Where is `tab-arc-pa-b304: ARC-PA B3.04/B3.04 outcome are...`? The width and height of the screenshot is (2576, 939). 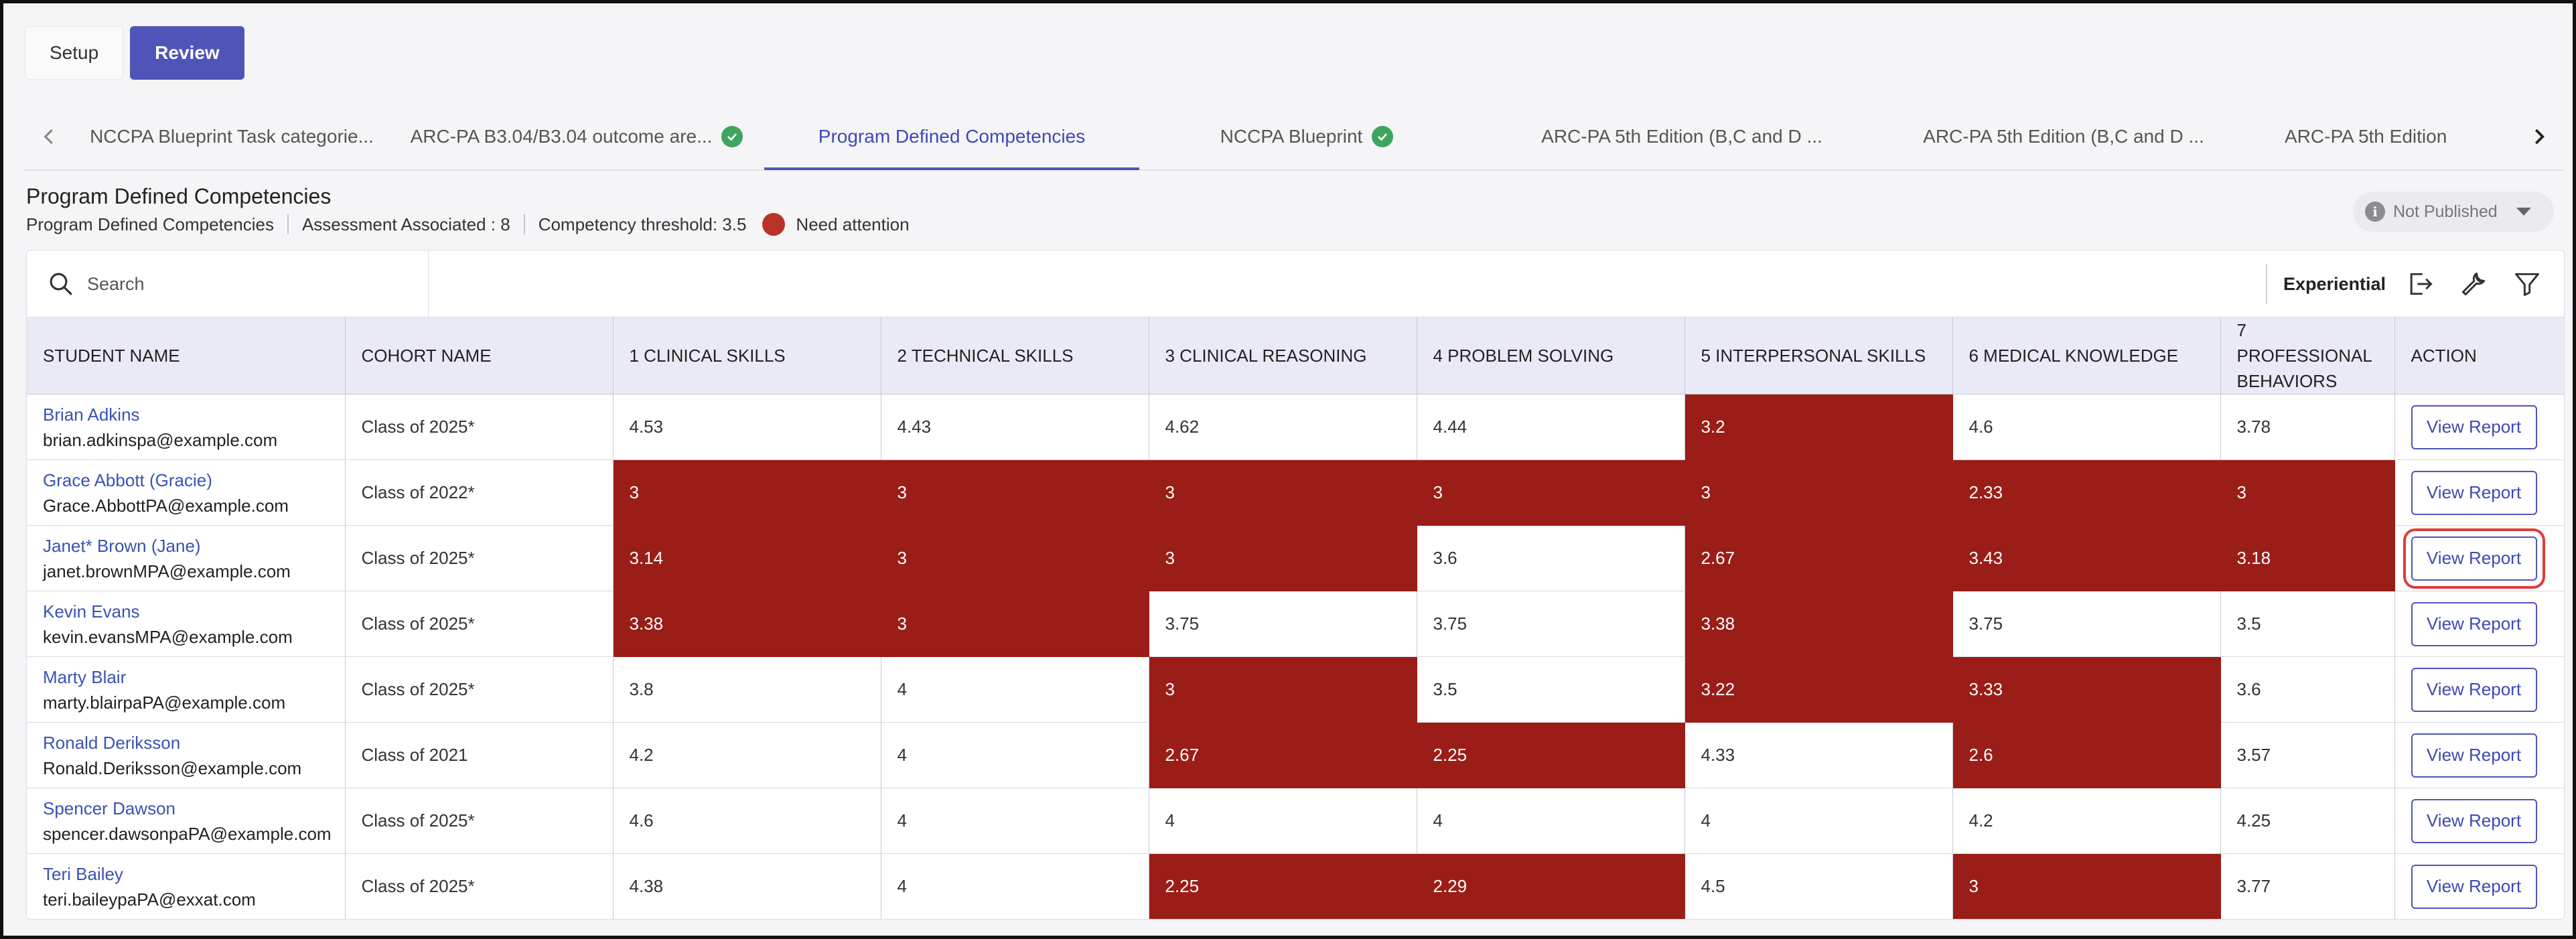 tab-arc-pa-b304: ARC-PA B3.04/B3.04 outcome are... is located at coordinates (576, 136).